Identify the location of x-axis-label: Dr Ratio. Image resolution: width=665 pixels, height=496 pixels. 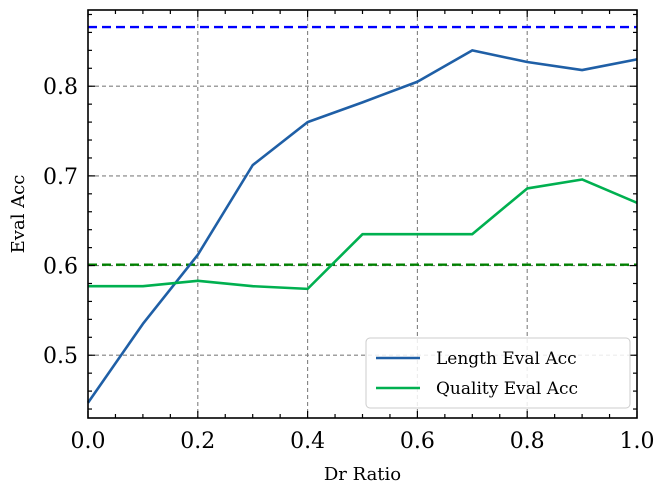
(362, 474).